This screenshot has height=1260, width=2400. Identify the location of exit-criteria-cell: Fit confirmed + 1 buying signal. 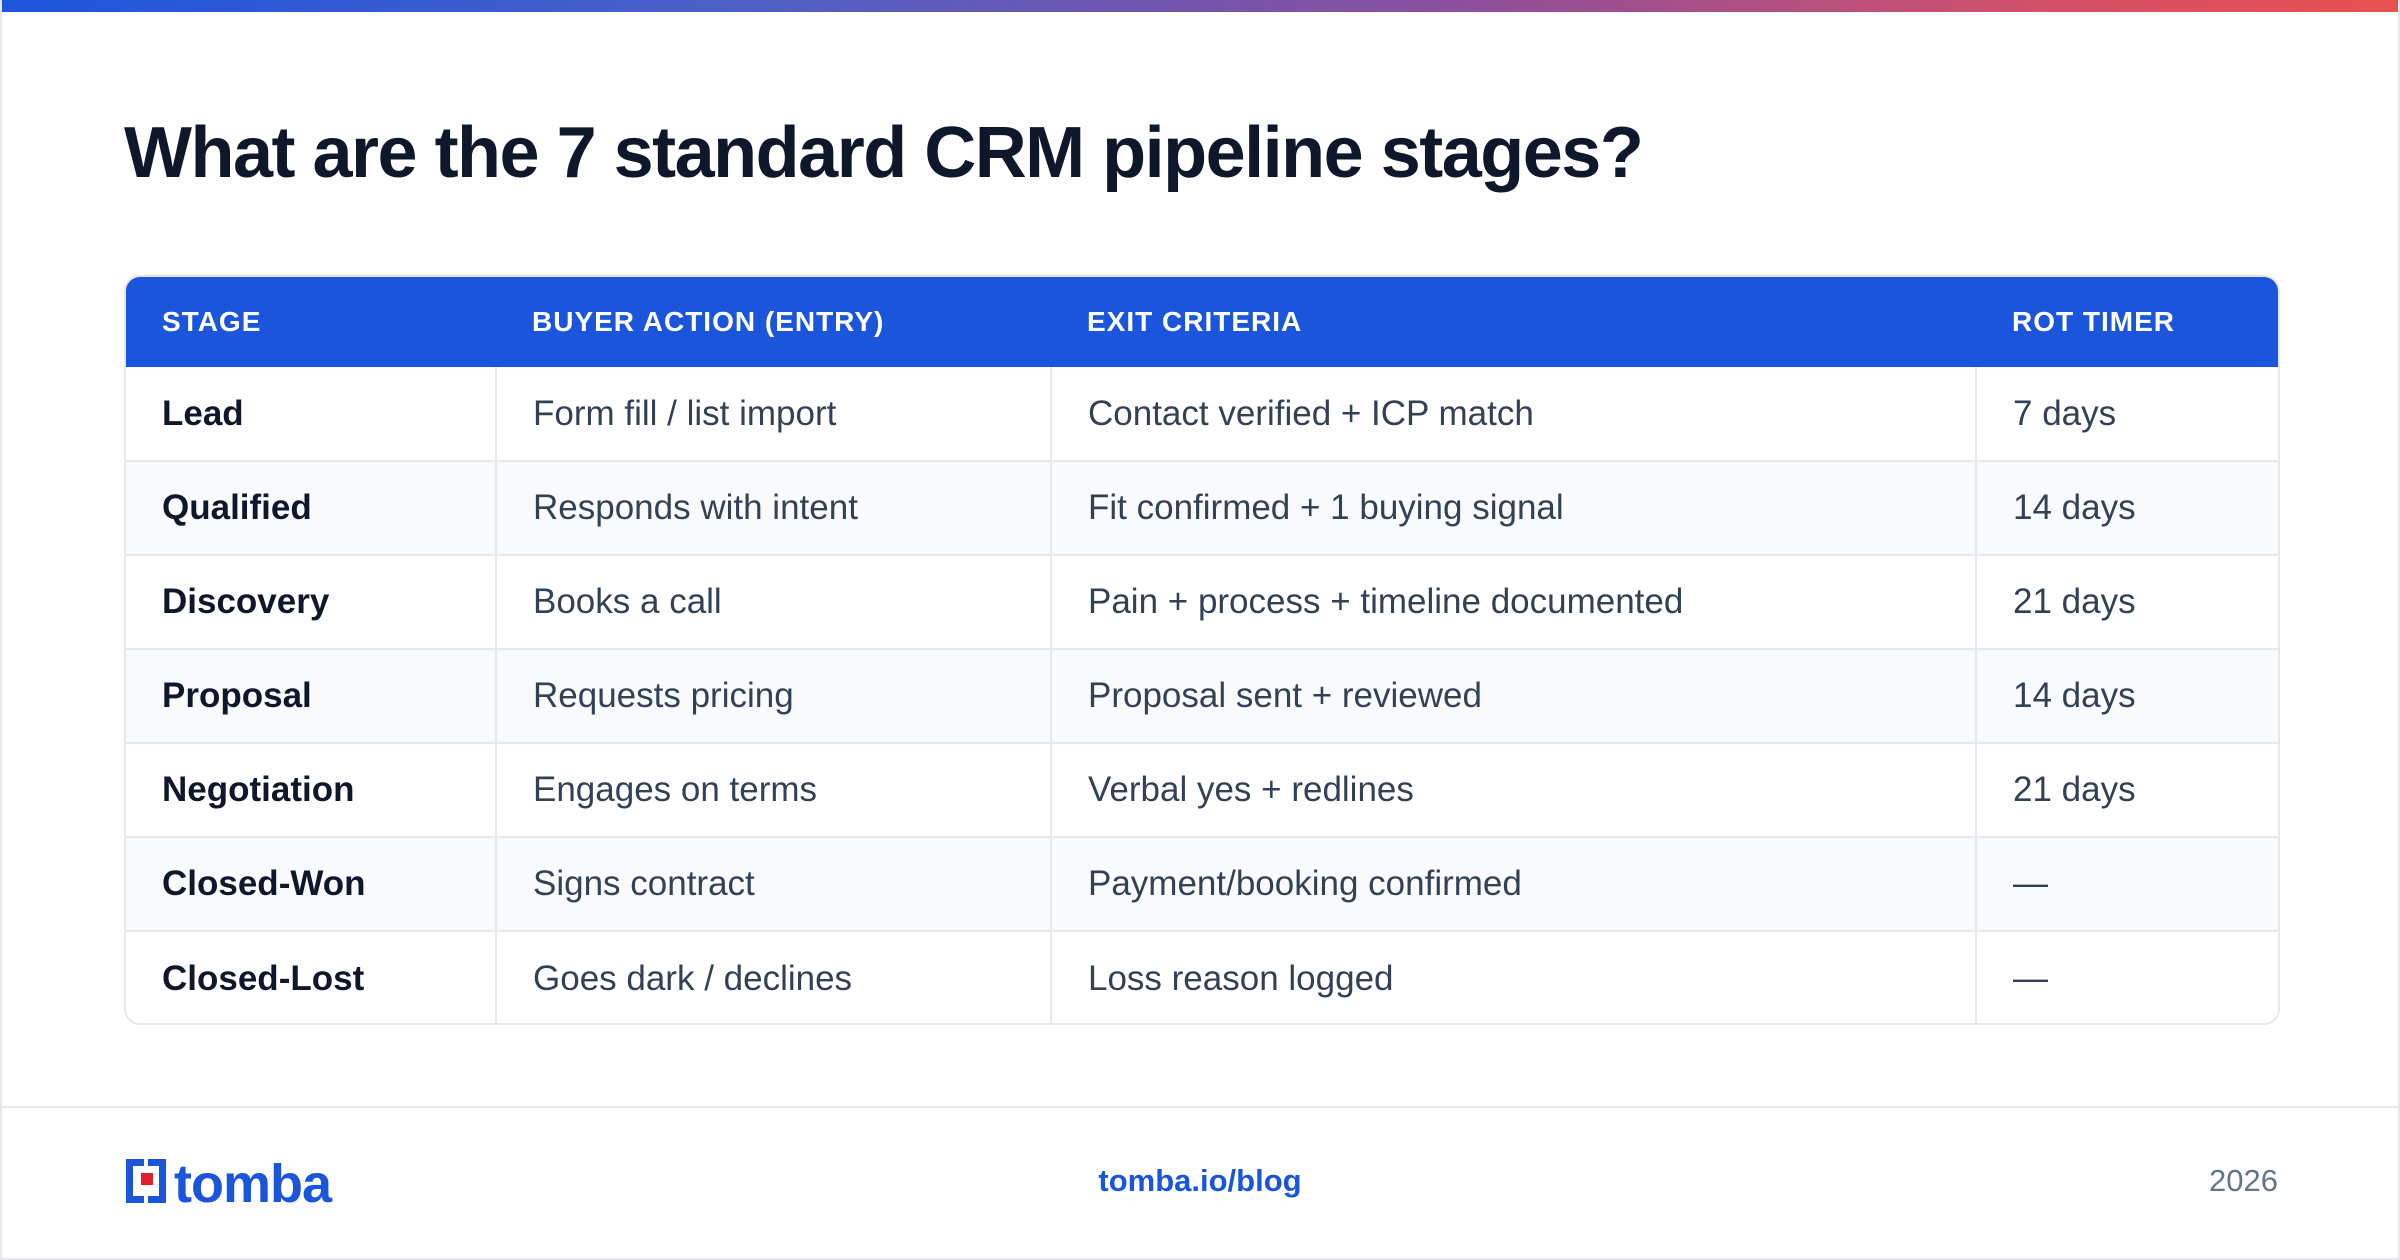
(1513, 507).